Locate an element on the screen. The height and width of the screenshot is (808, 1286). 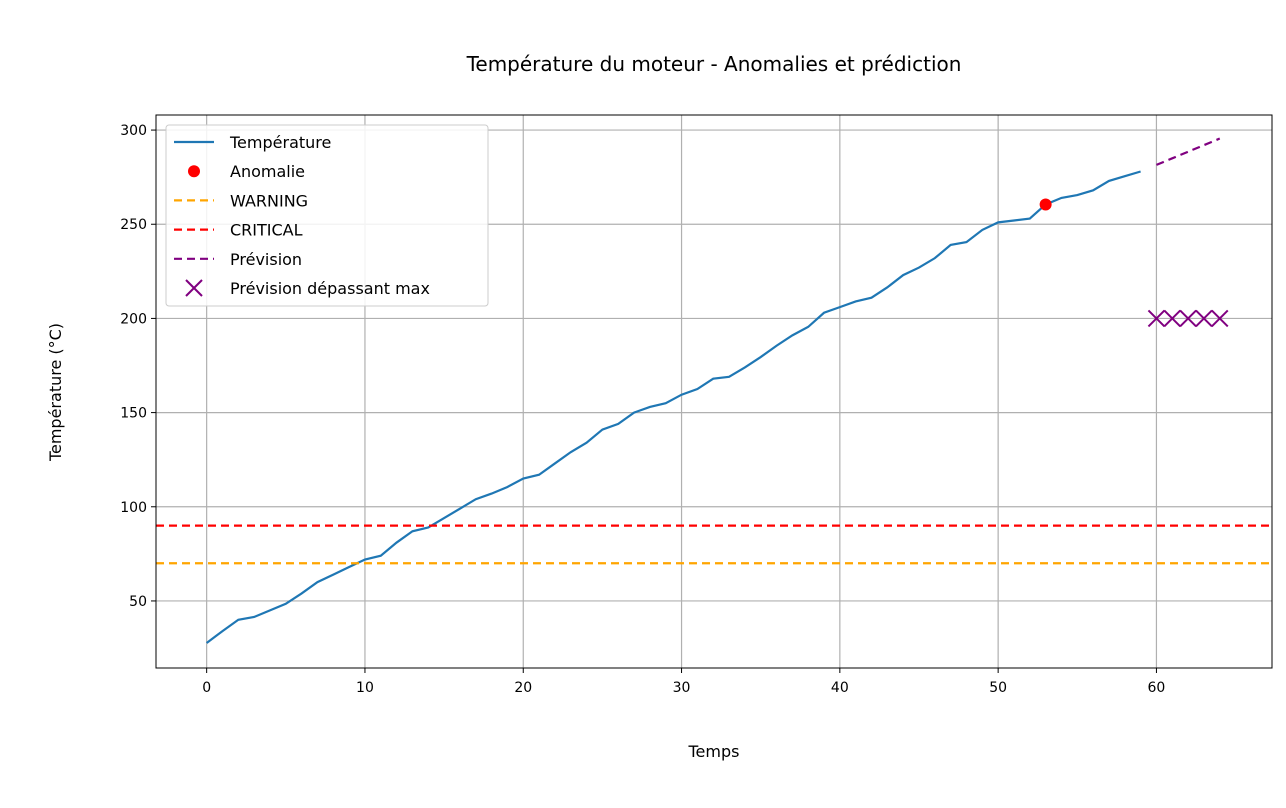
x-tick-label: 40 is located at coordinates (840, 688).